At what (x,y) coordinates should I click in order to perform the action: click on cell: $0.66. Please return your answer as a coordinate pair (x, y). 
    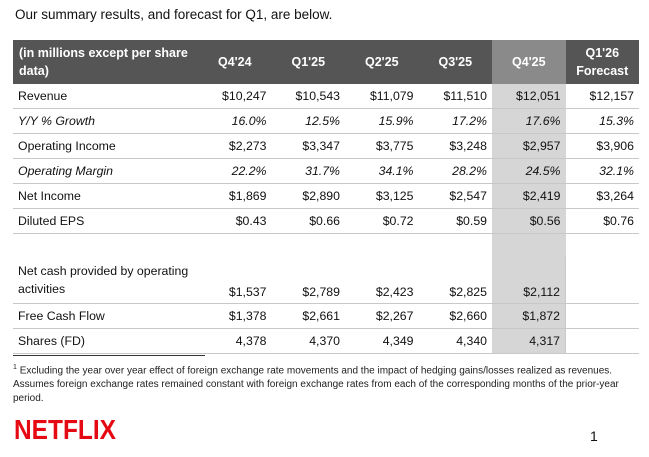
    Looking at the image, I should click on (308, 221).